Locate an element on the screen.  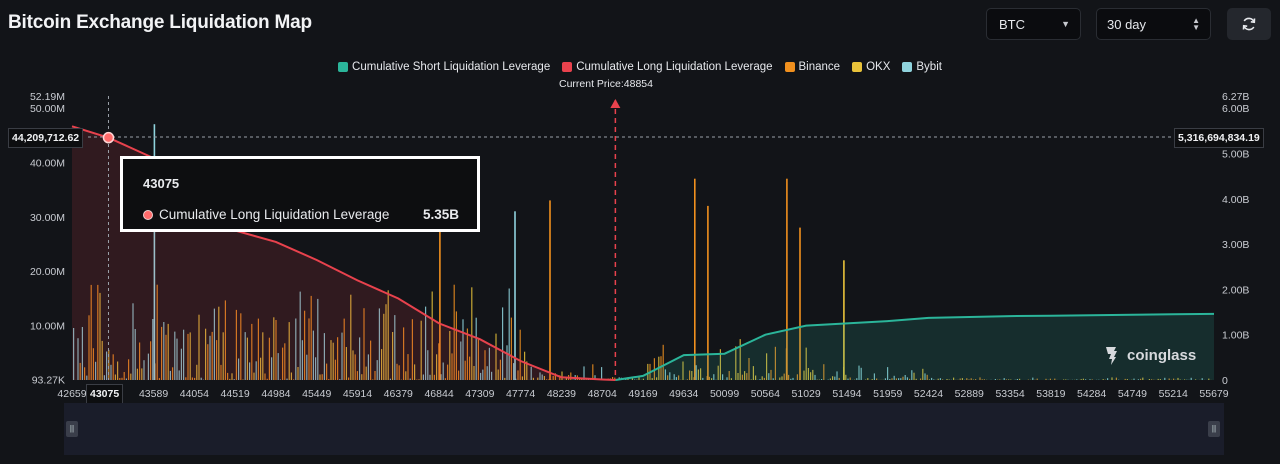
range-slider-left-handle: || is located at coordinates (72, 429).